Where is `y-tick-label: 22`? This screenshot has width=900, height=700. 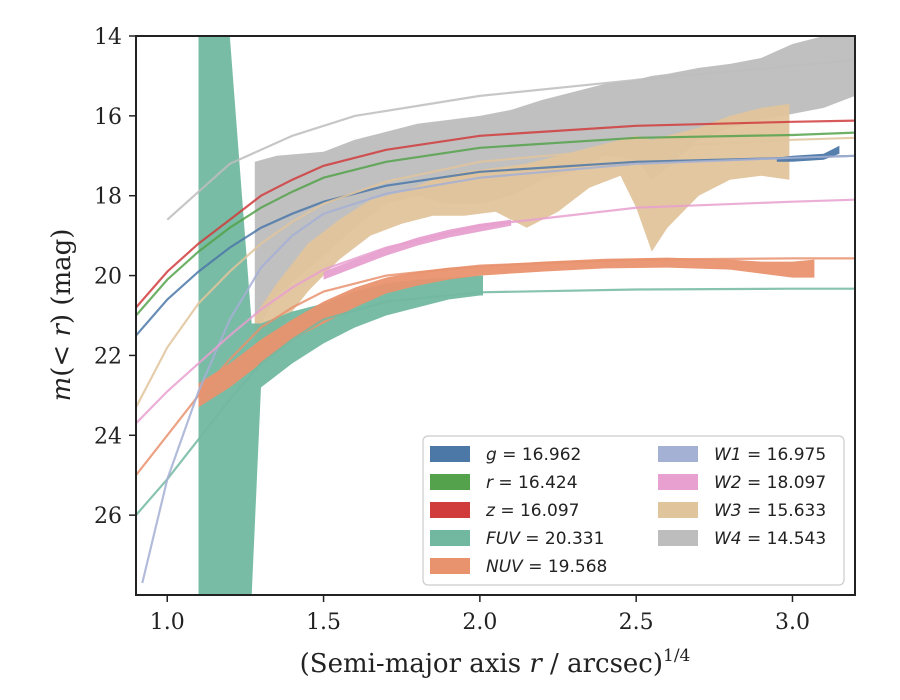 y-tick-label: 22 is located at coordinates (108, 356).